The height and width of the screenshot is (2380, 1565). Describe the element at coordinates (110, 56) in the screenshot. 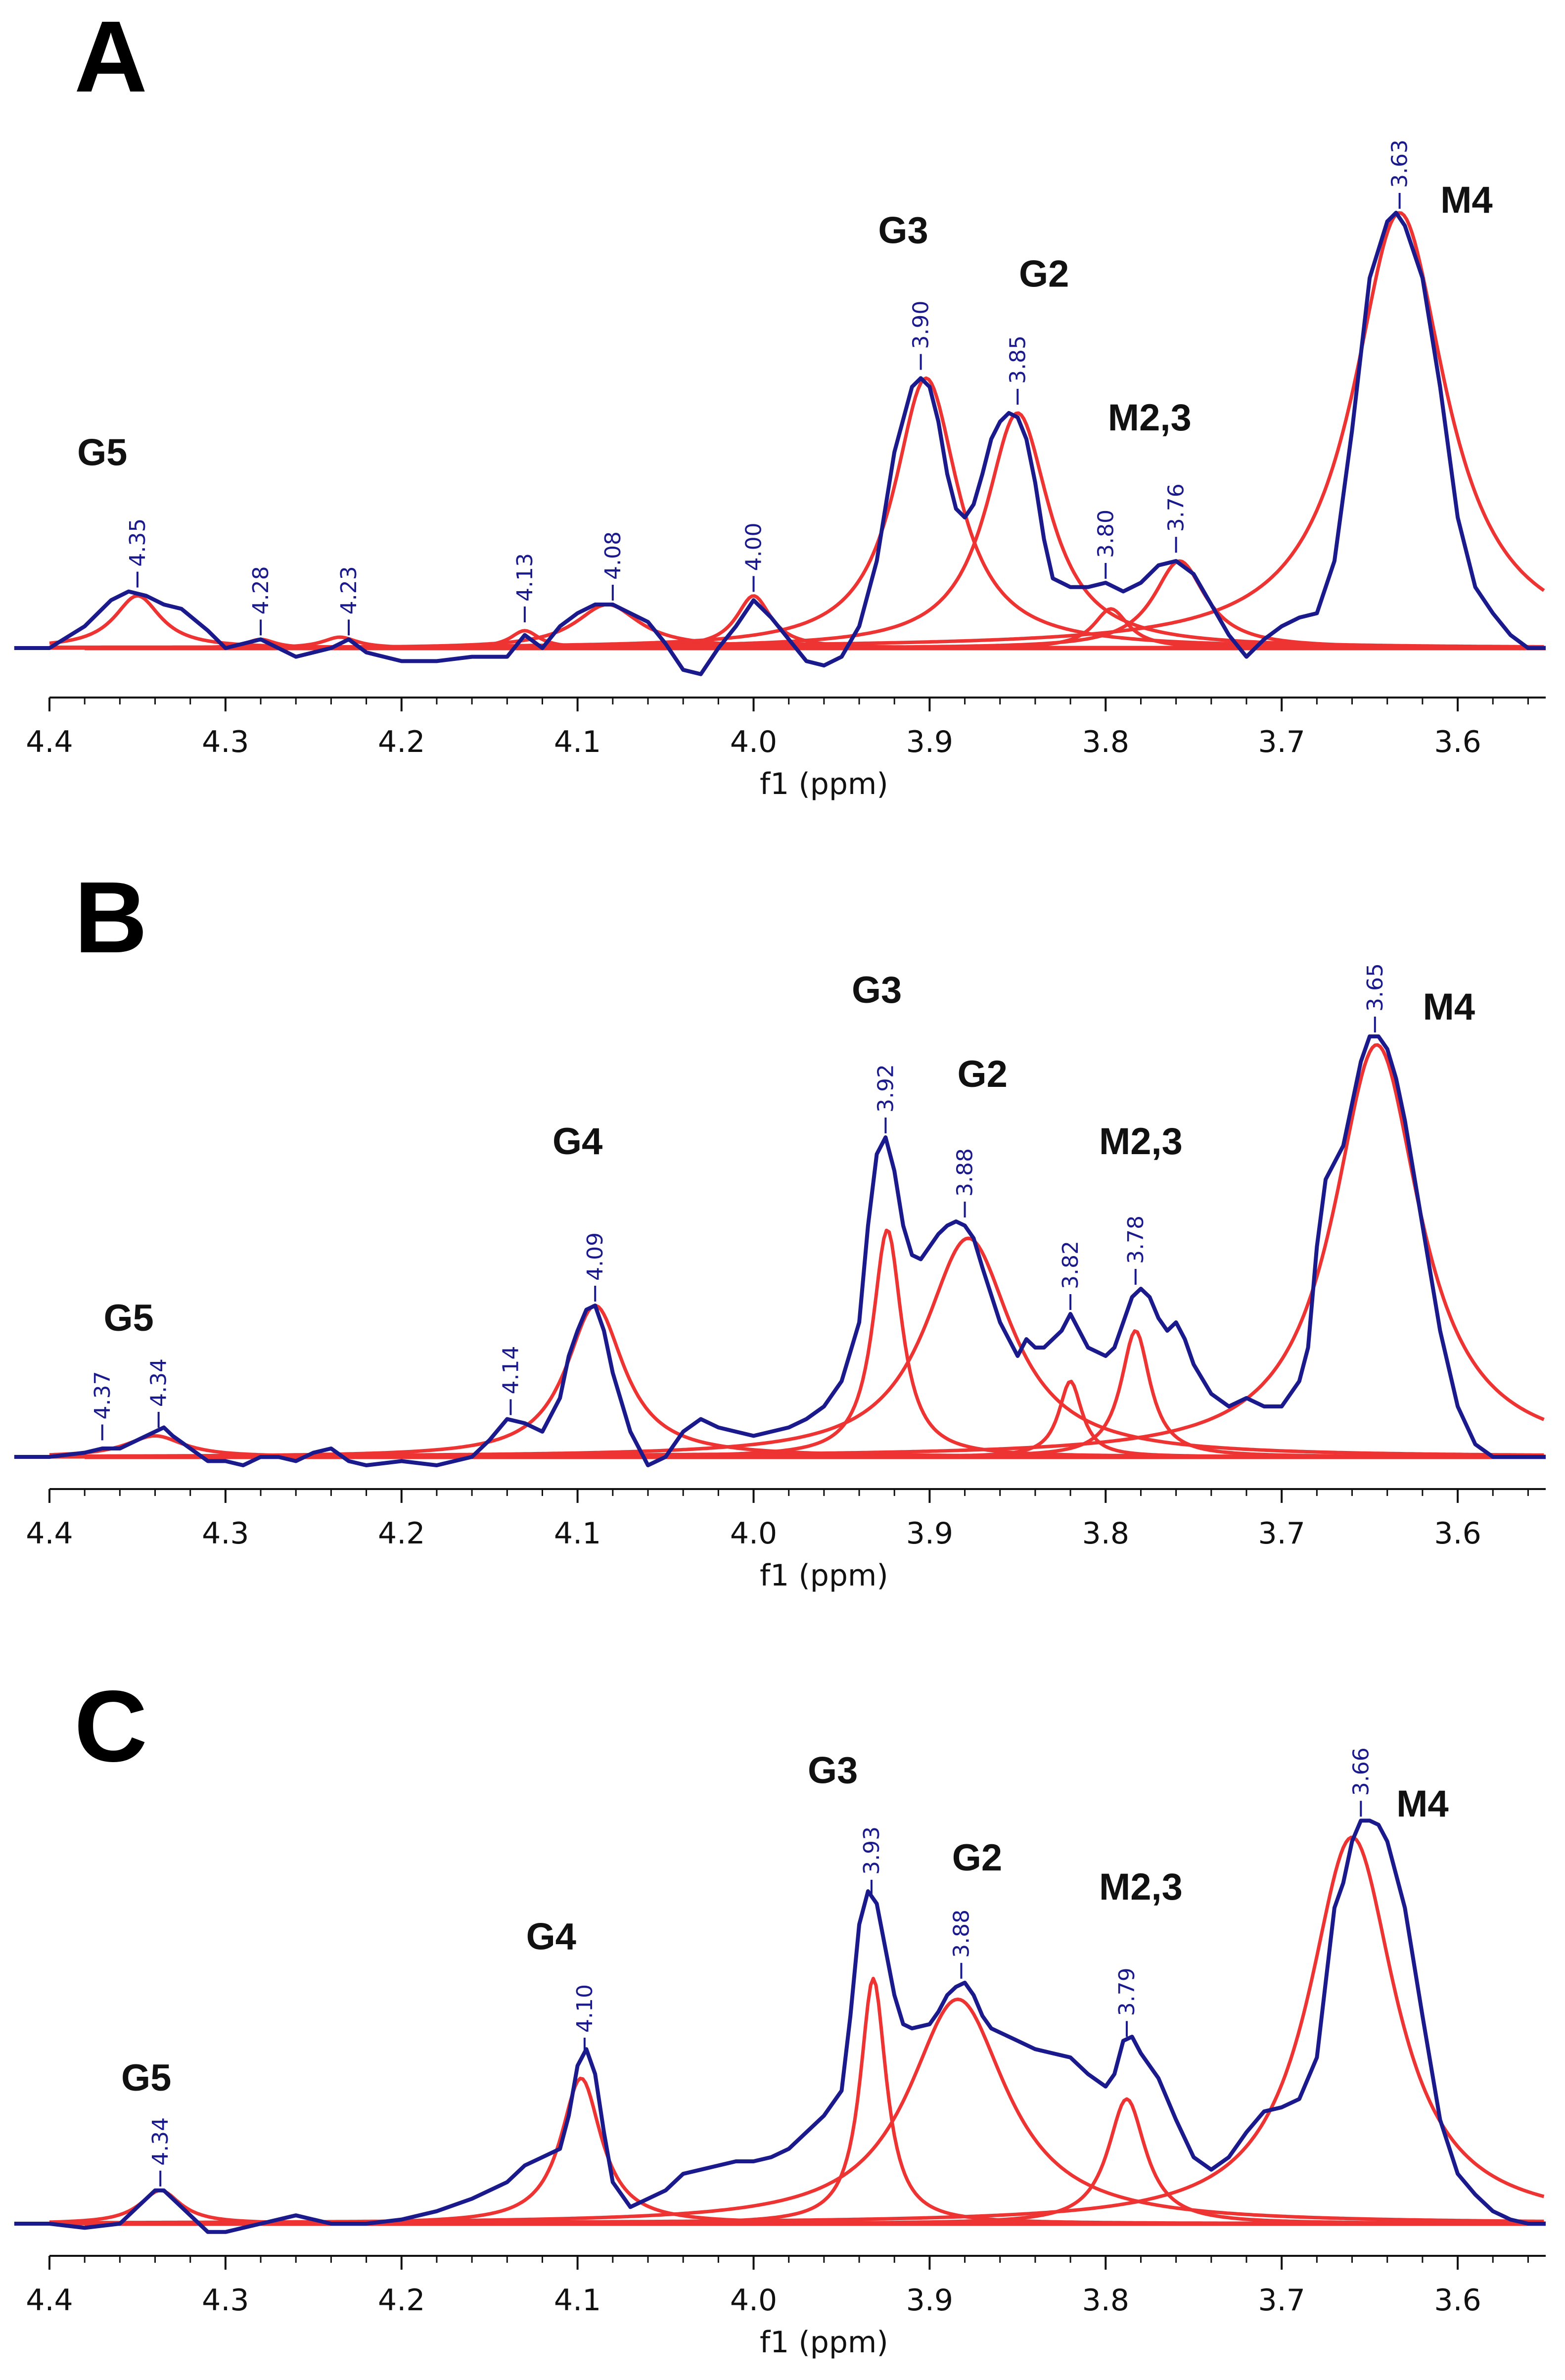

I see `panel-letter: A` at that location.